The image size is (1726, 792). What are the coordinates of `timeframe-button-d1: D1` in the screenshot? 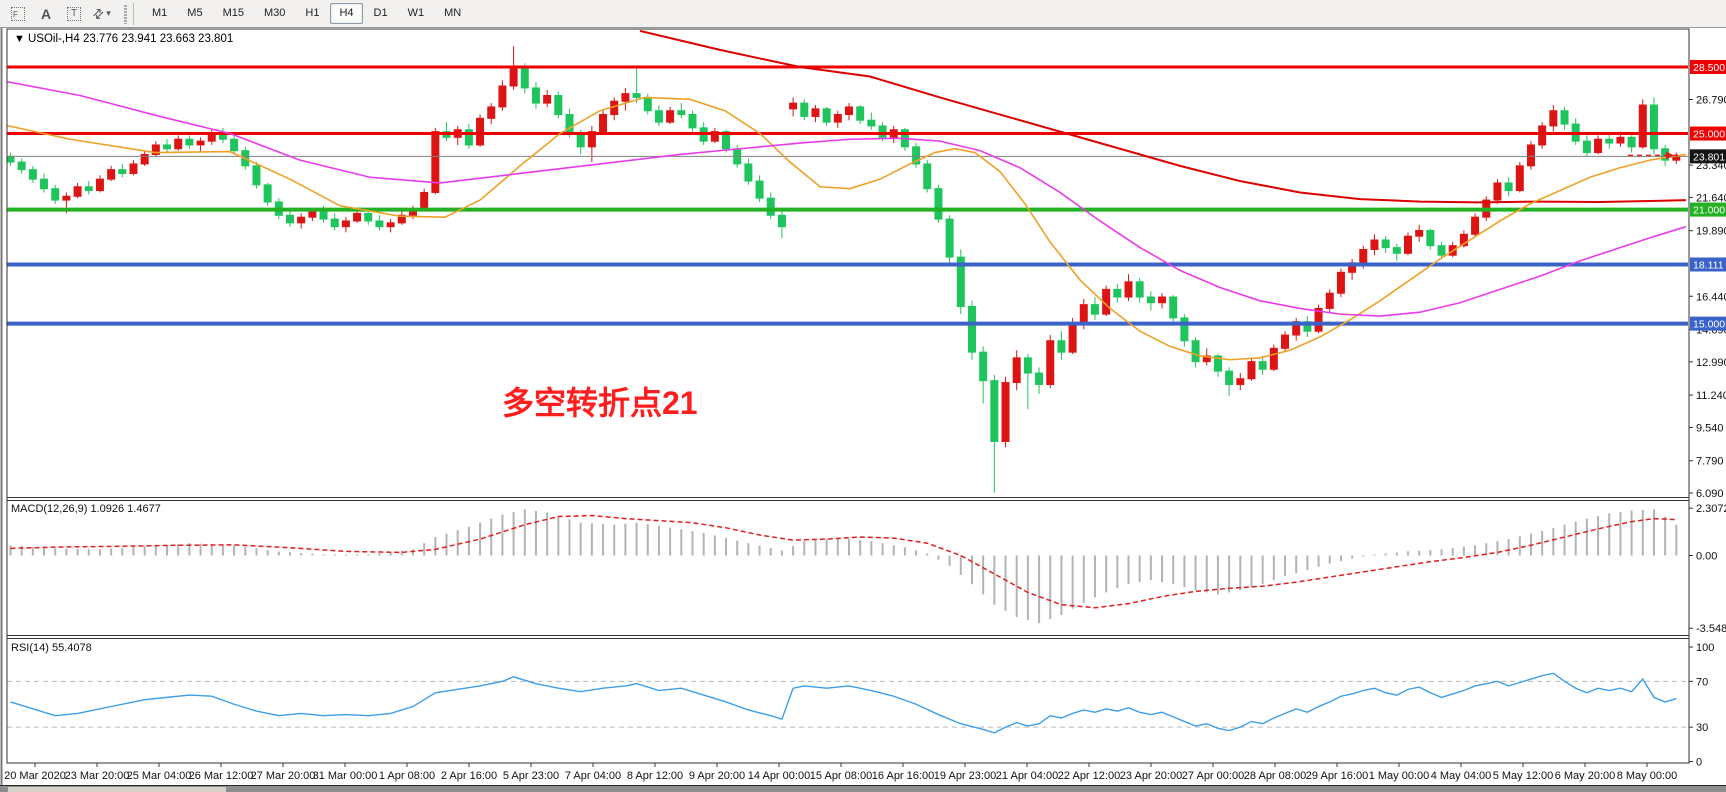 It's located at (380, 13).